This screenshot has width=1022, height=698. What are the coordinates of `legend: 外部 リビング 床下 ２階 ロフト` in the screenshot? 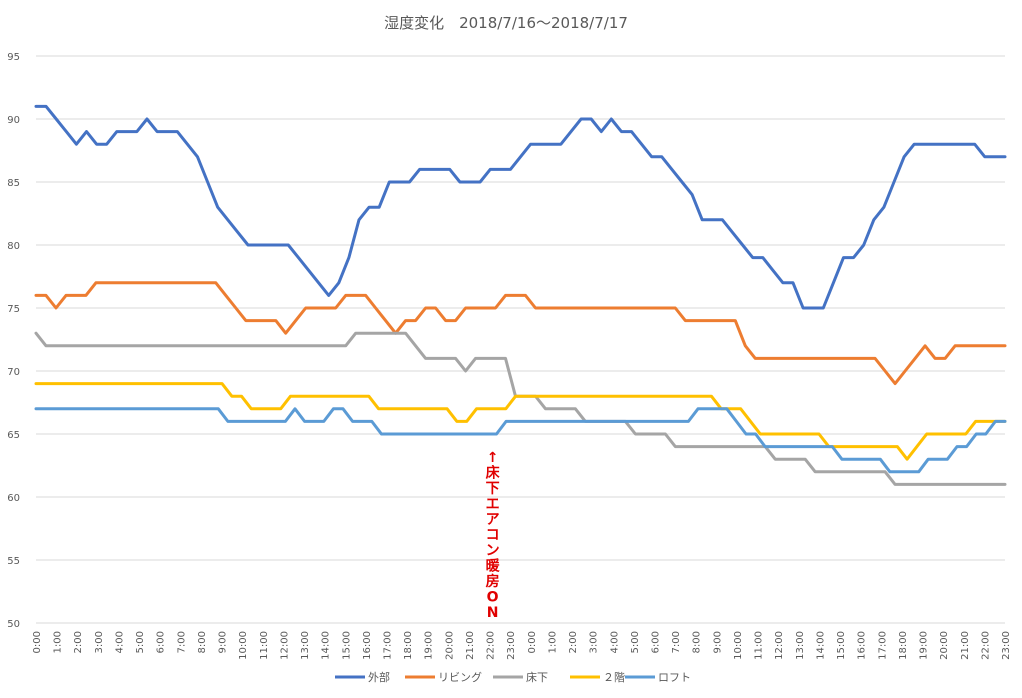 It's located at (513, 677).